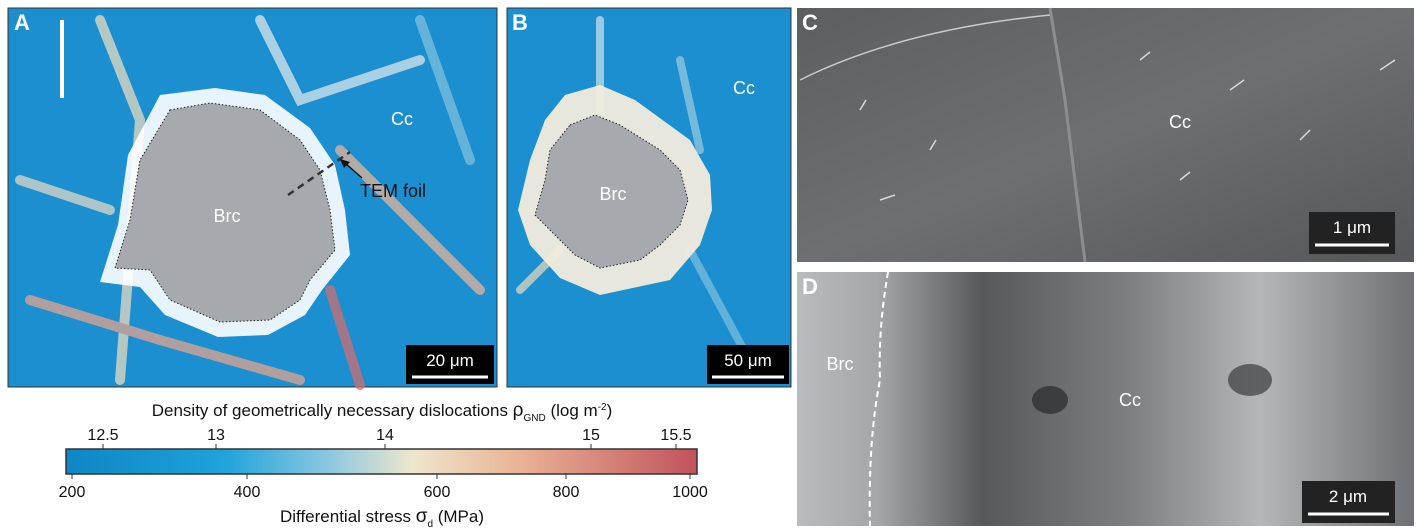  Describe the element at coordinates (591, 435) in the screenshot. I see `top-tick-label: 15` at that location.